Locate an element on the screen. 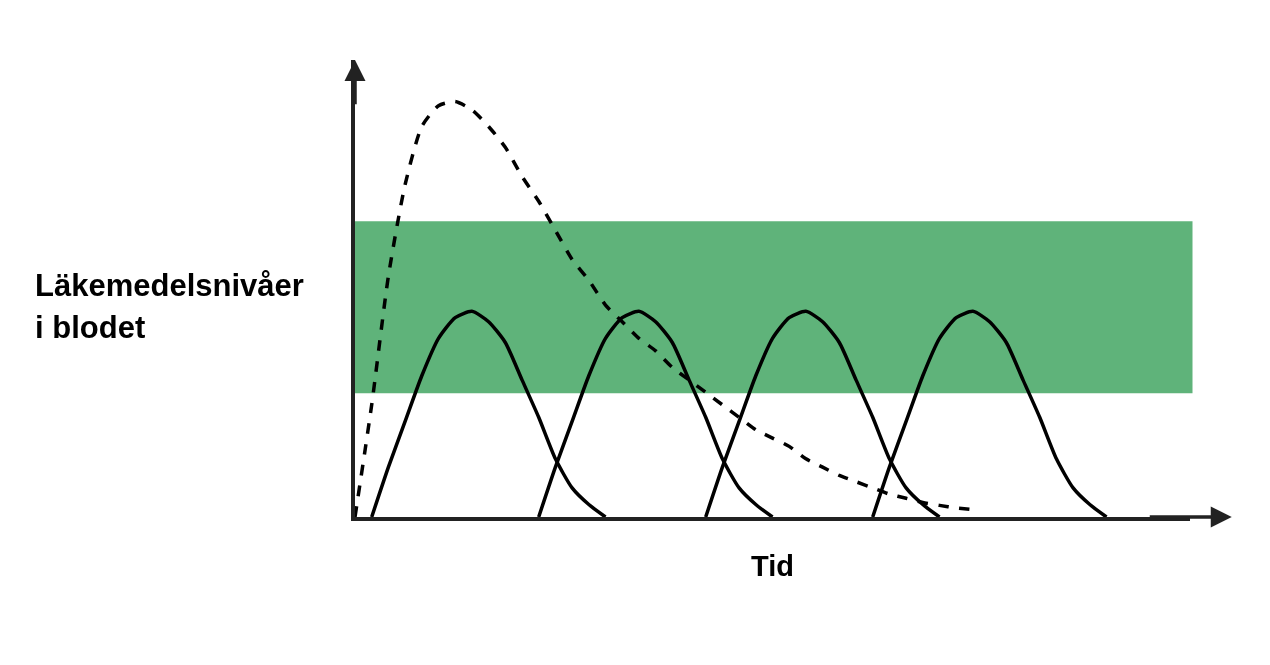  y-axis-title: Läkemedelsnivåer i blodet is located at coordinates (170, 307).